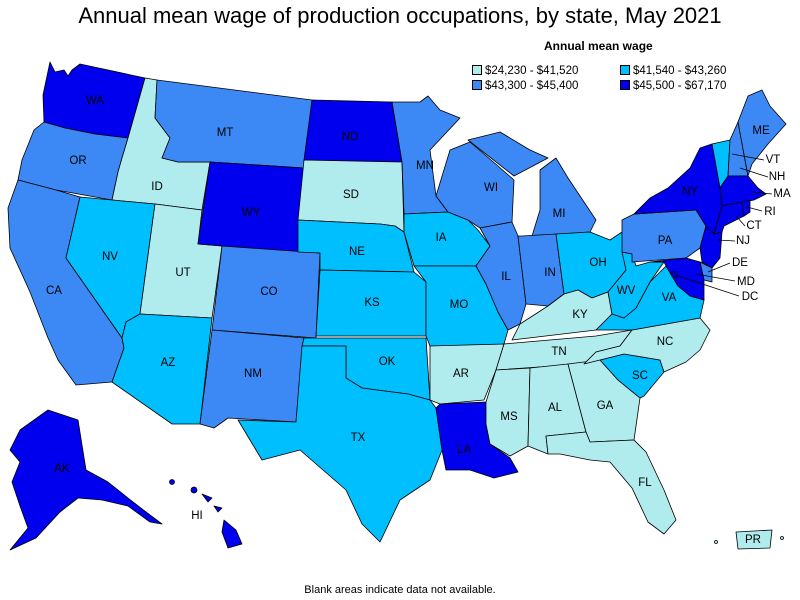  I want to click on state-label-ks: KS, so click(372, 303).